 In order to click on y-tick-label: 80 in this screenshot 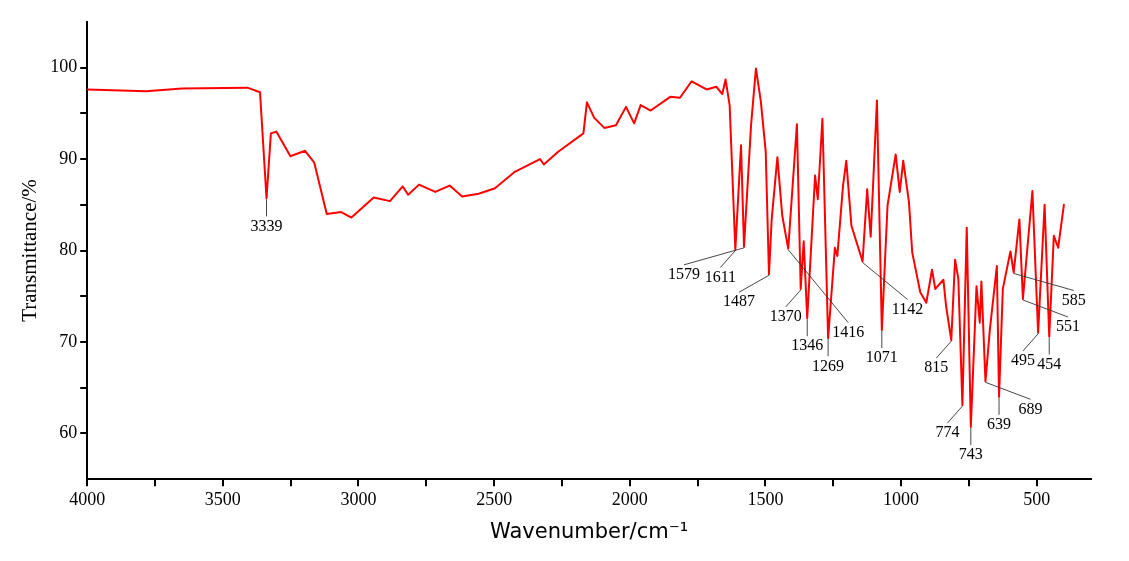, I will do `click(68, 249)`.